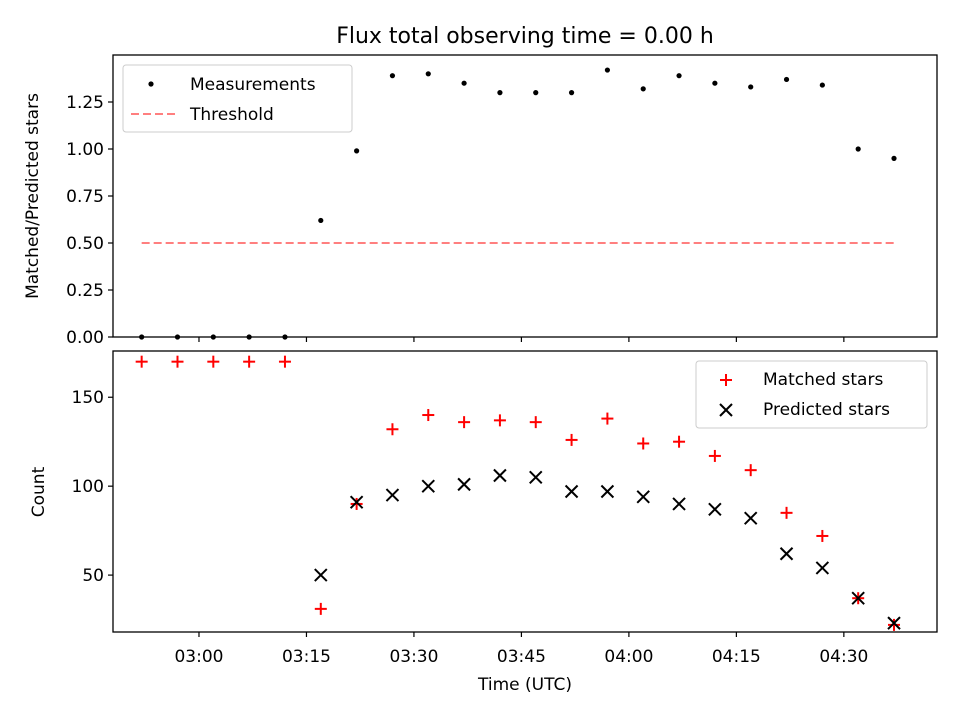  I want to click on legend-matched-marker, so click(726, 380).